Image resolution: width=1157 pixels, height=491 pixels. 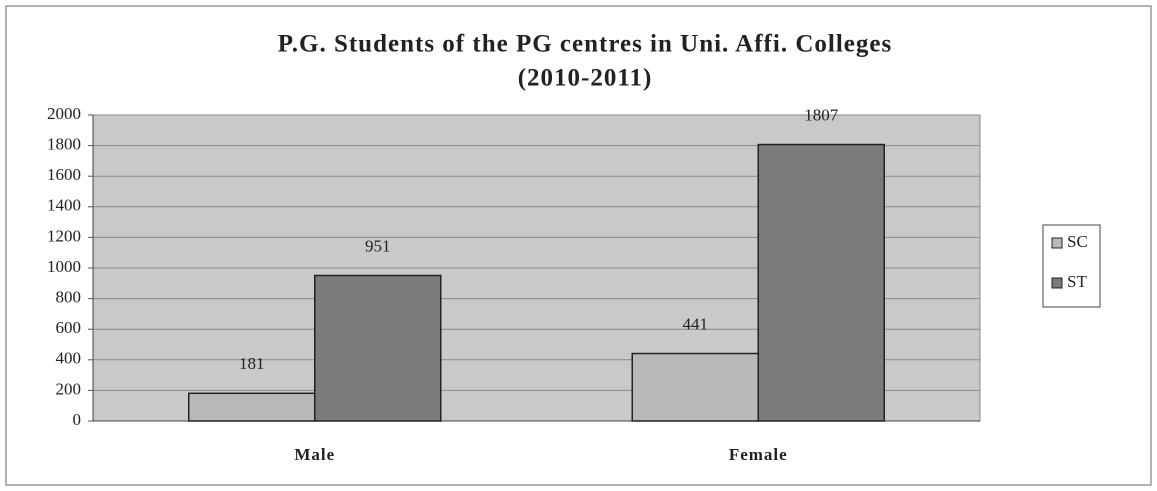 I want to click on data-label: 951, so click(x=378, y=245).